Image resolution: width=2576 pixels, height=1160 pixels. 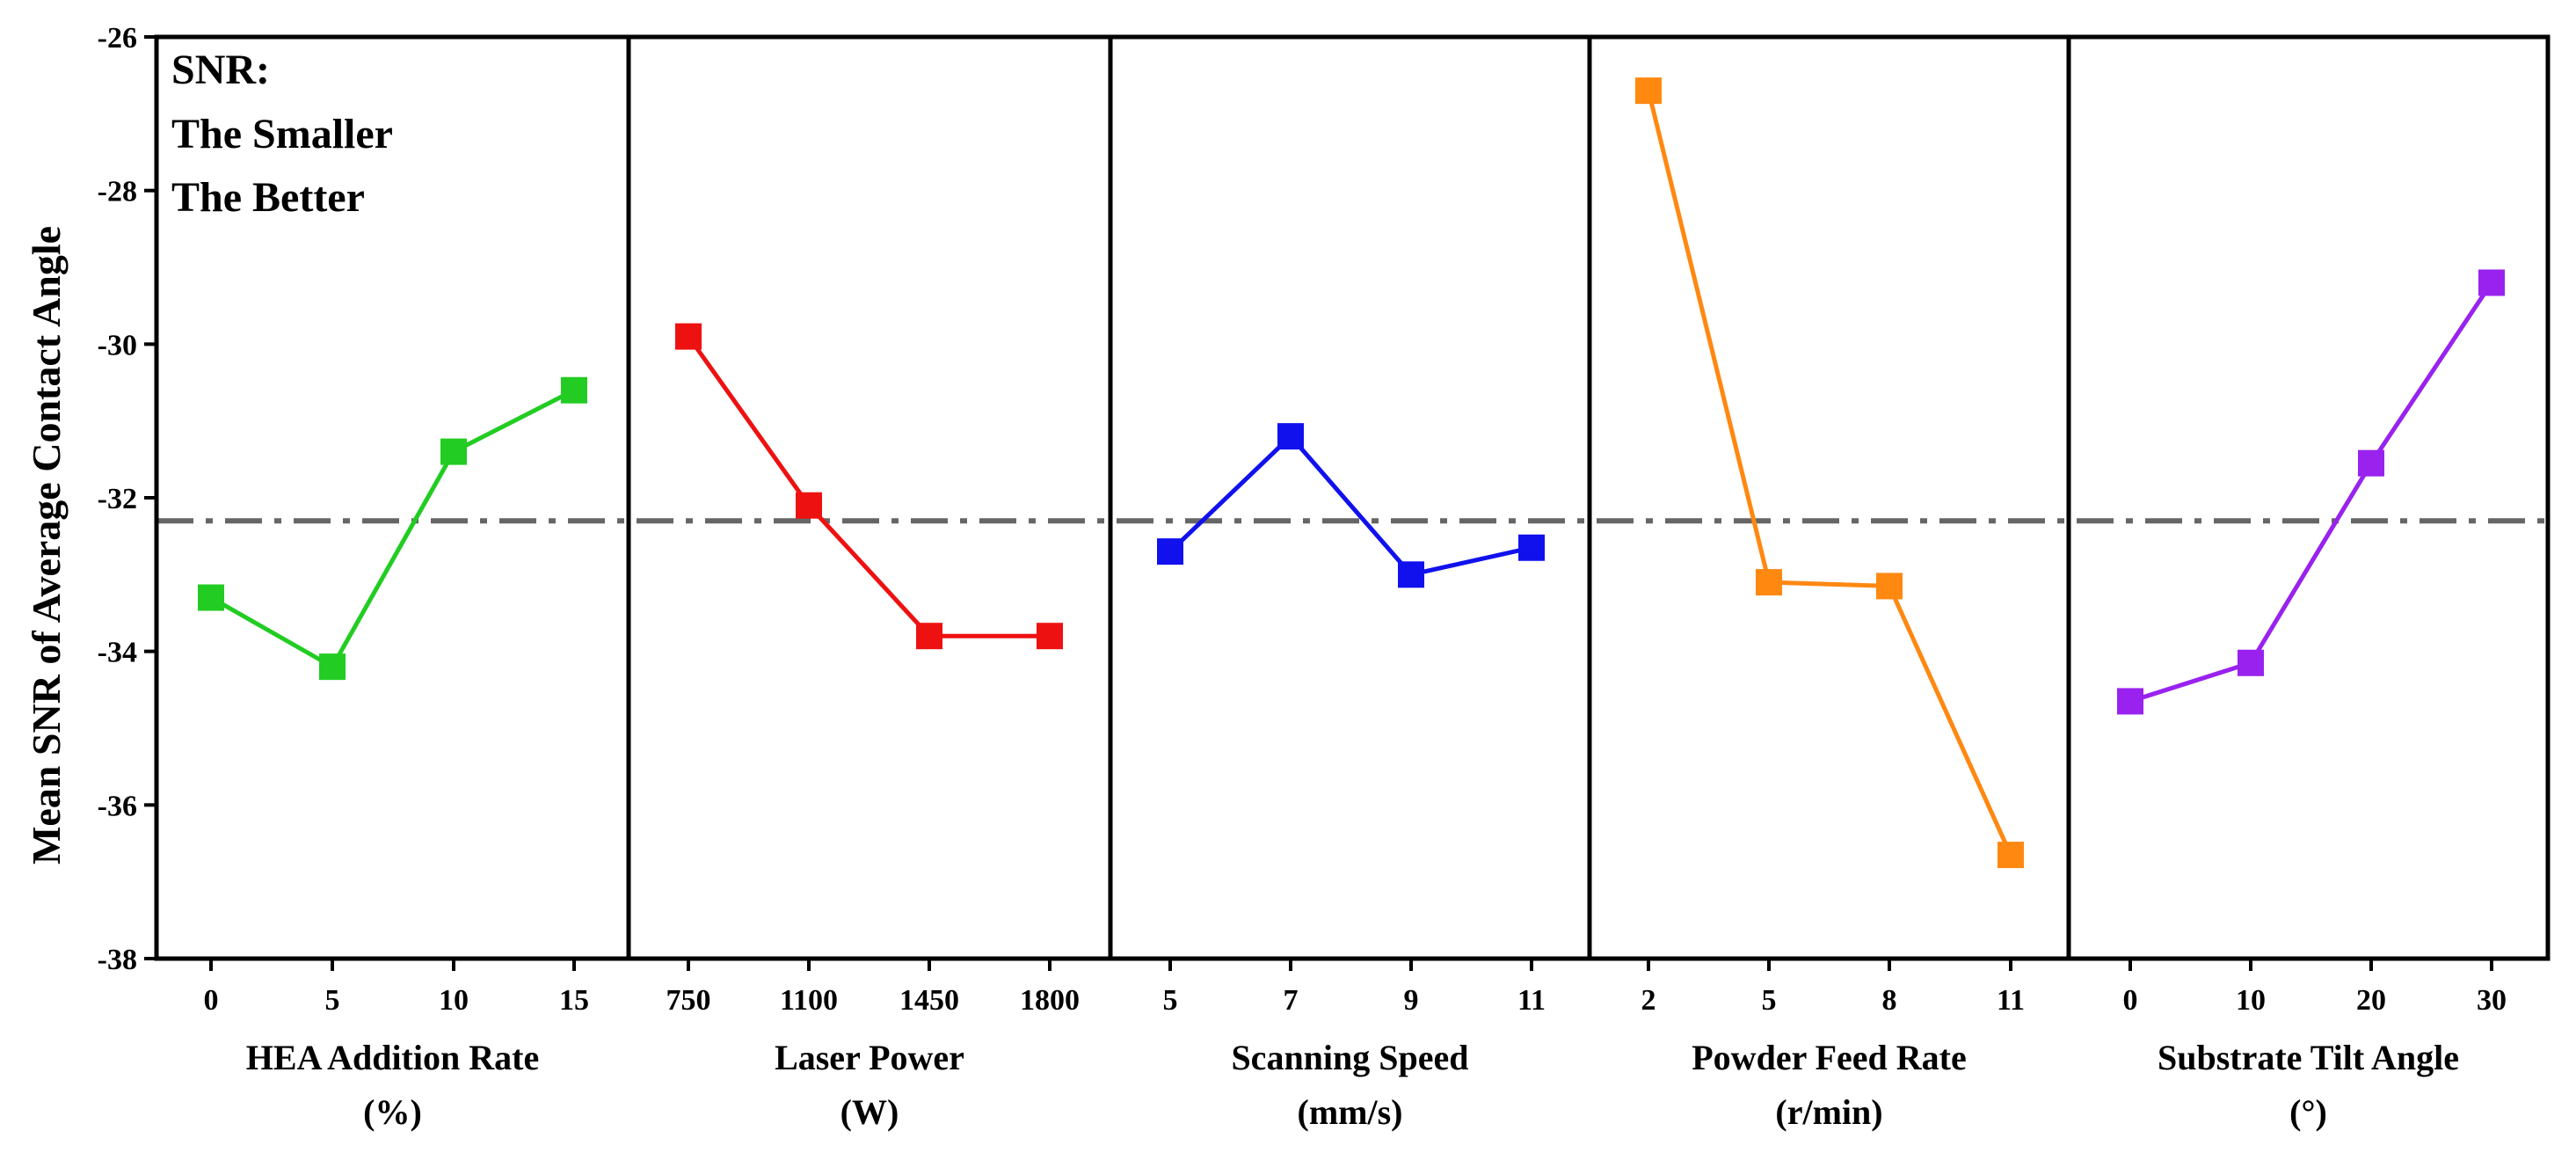 I want to click on y-tick-label: -28, so click(x=117, y=192).